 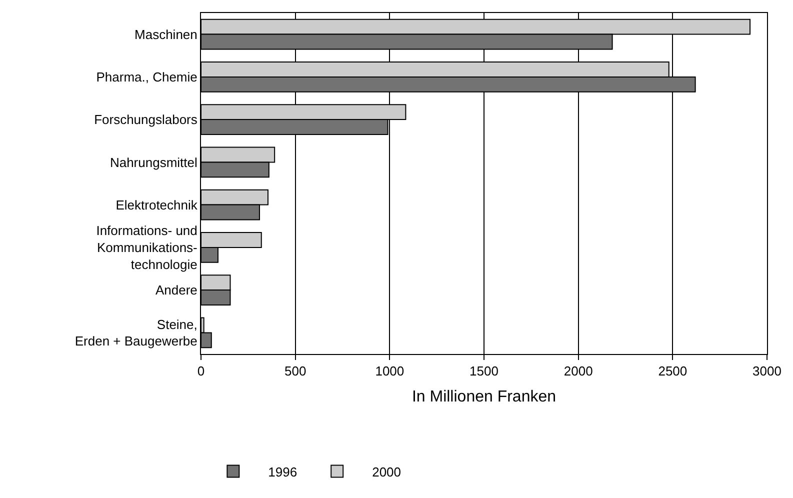 I want to click on y-tick-label: Nahrungsmittel, so click(x=154, y=162).